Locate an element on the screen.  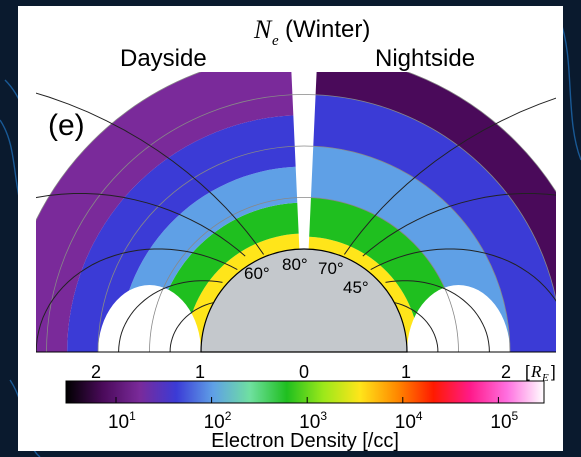
panel-label: (e) is located at coordinates (66, 125).